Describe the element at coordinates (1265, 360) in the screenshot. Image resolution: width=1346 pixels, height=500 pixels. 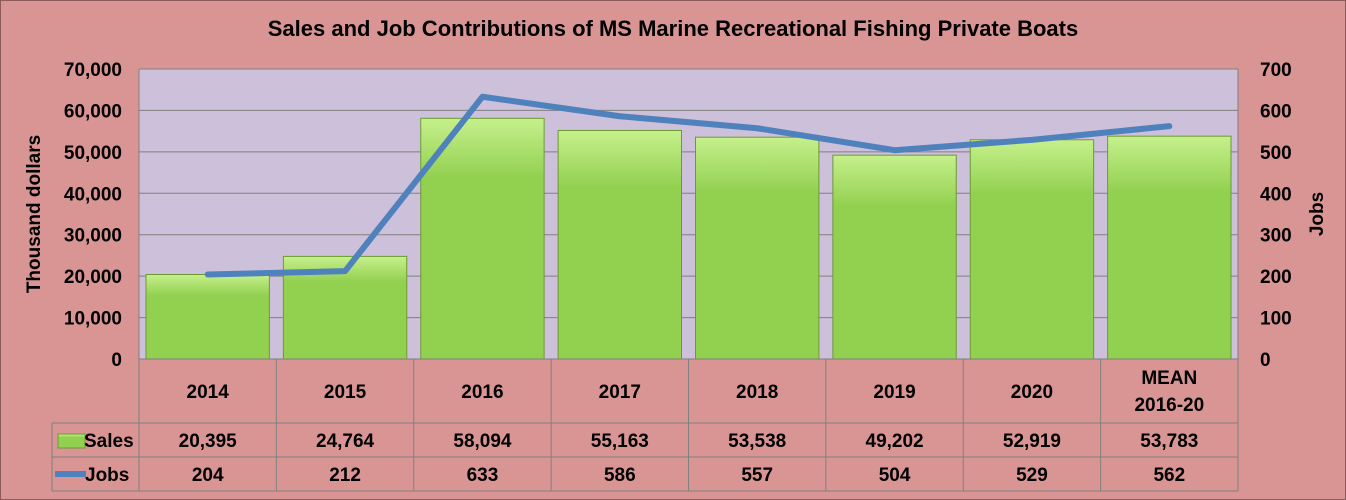
I see `y2-tick-label: 0` at that location.